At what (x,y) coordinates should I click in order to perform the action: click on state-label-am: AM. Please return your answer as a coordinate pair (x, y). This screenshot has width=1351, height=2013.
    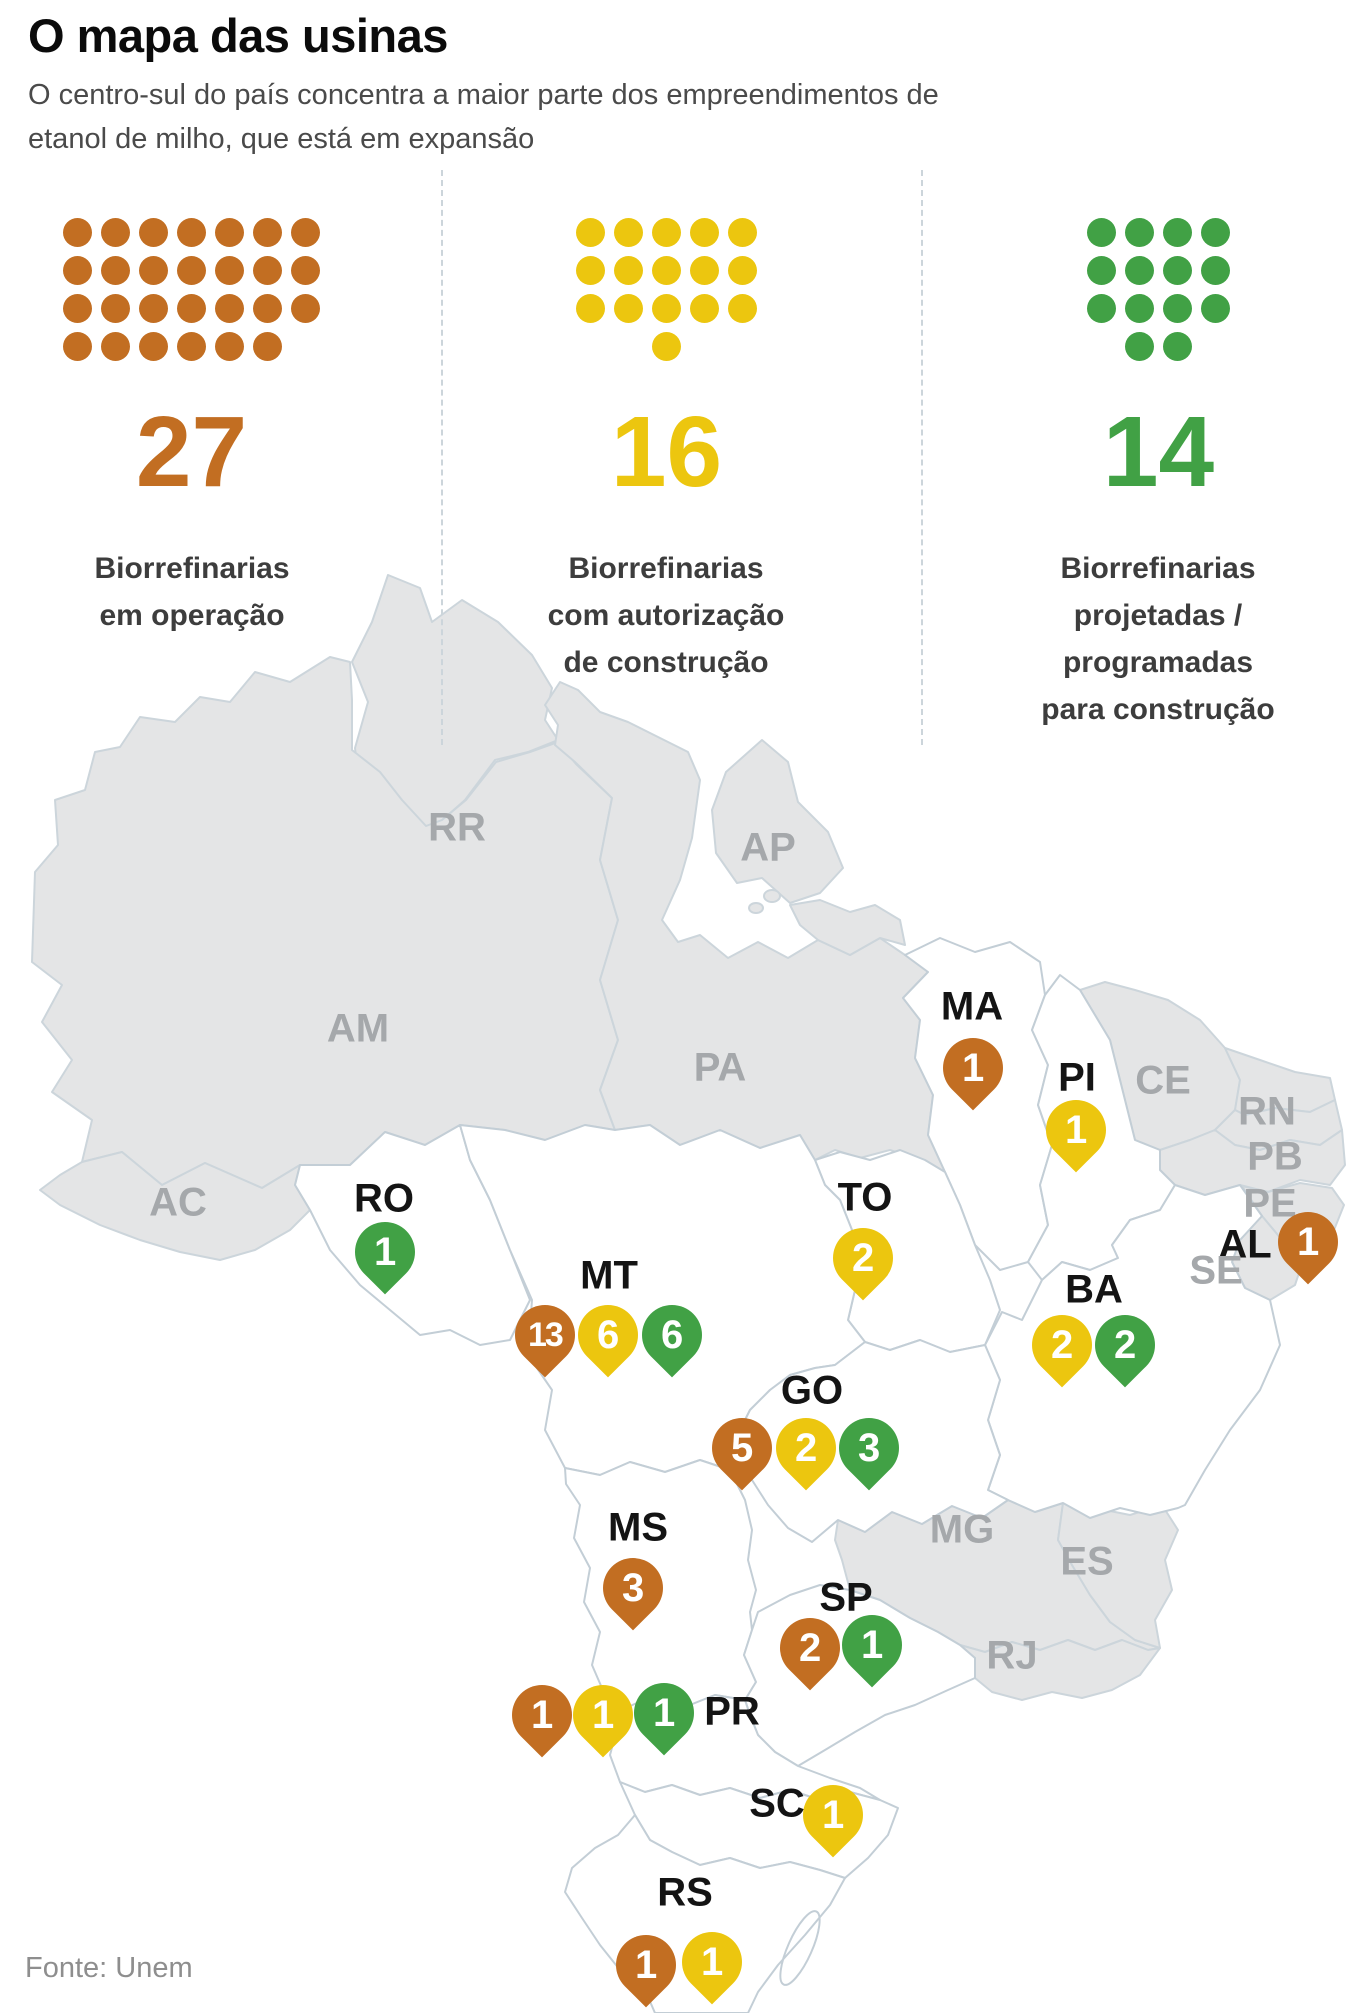
    Looking at the image, I should click on (358, 1028).